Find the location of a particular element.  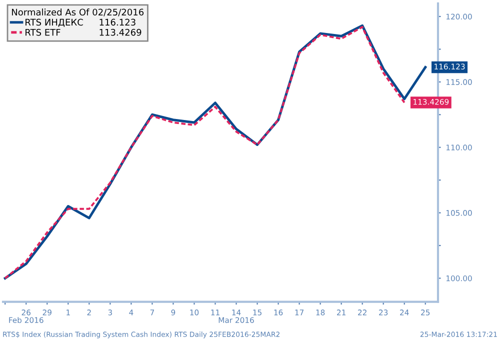

text: 113.4269 is located at coordinates (121, 32).